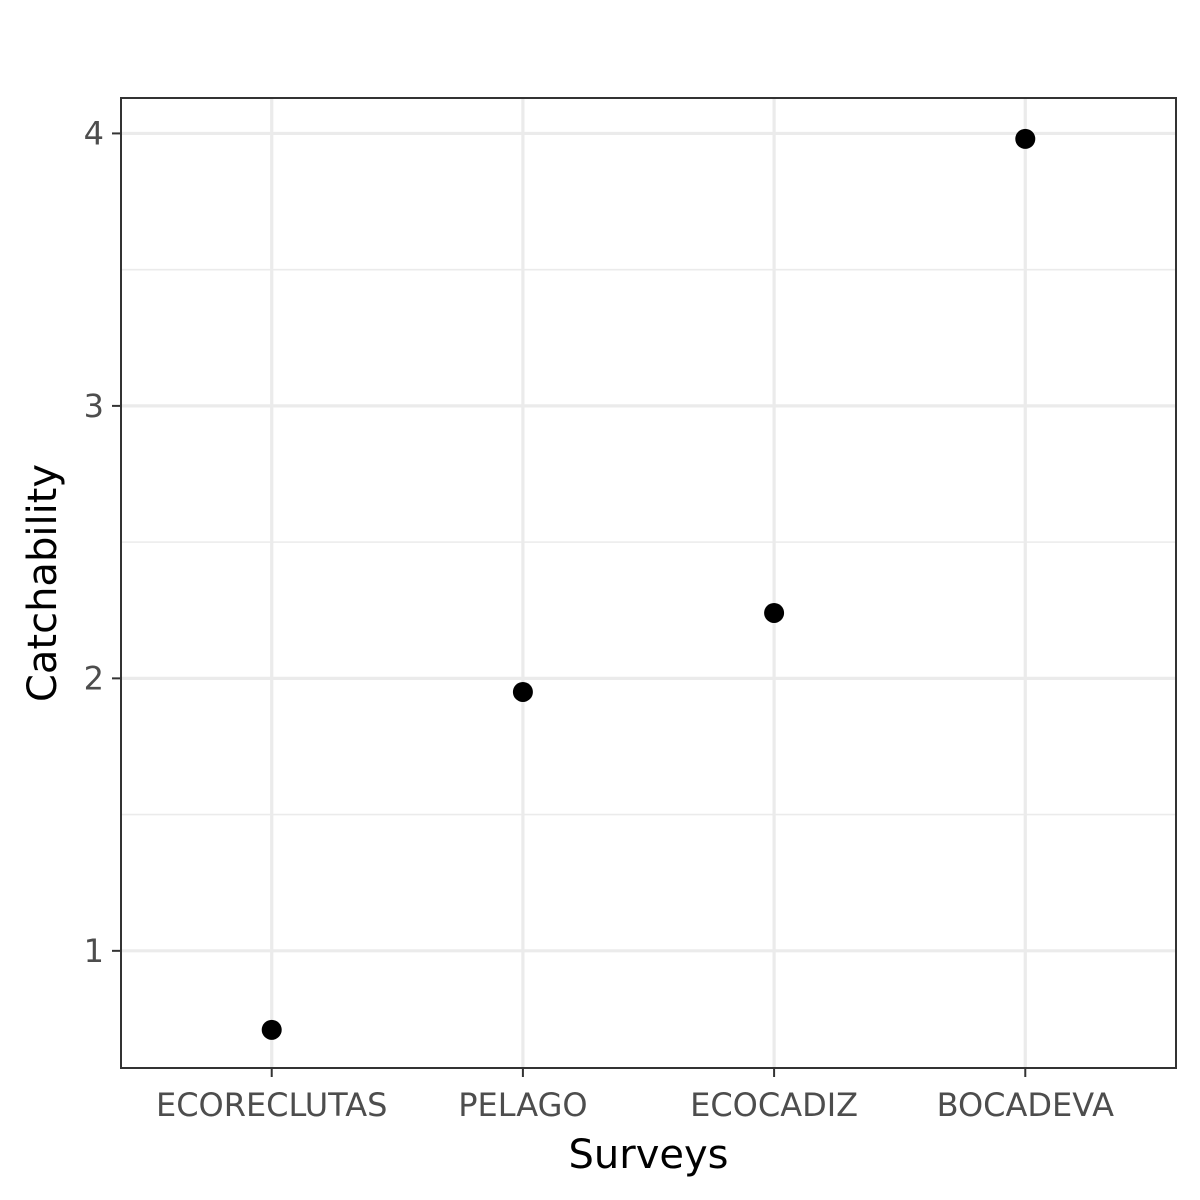  I want to click on x-tick-label: PELAGO, so click(522, 1105).